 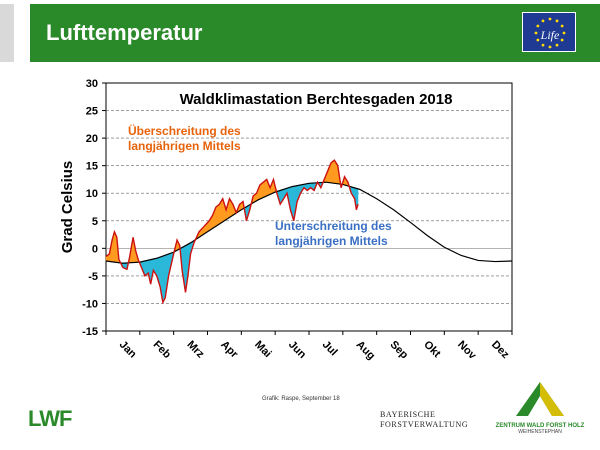 I want to click on y-tick-label: 15, so click(x=92, y=167).